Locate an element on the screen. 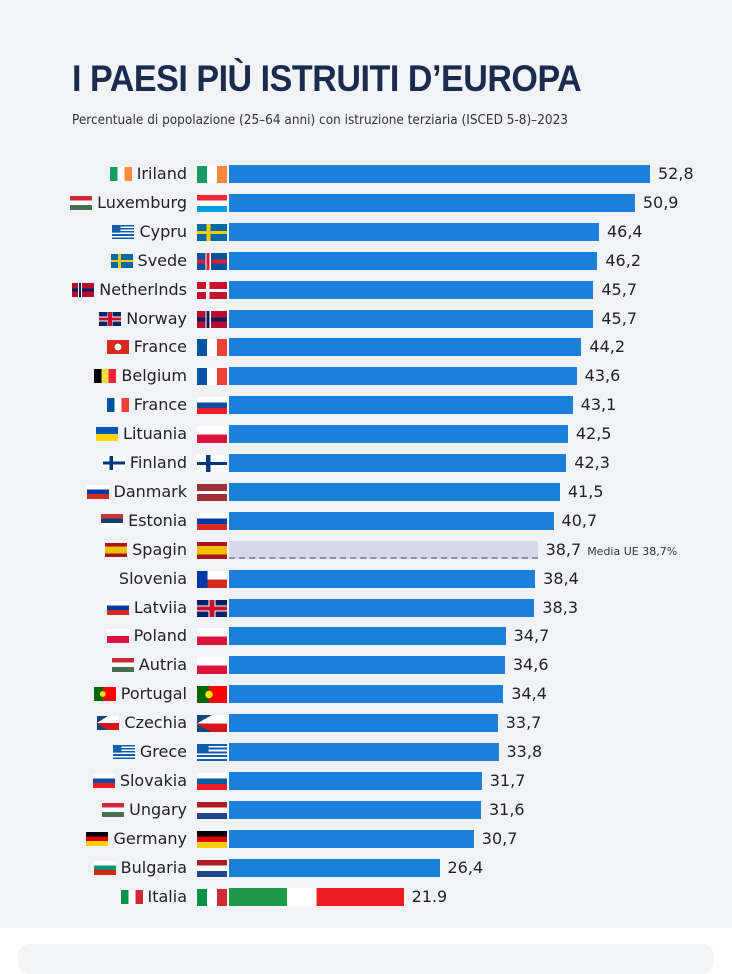 This screenshot has width=732, height=974. bar-row: Finland 42,3 is located at coordinates (366, 463).